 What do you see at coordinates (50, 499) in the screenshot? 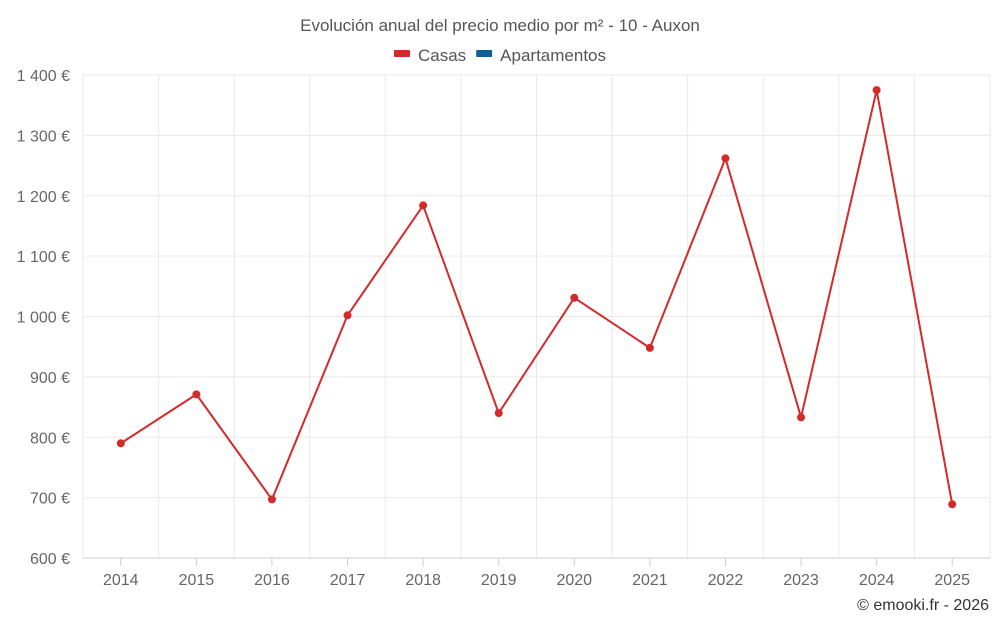
I see `y-tick-label: 700 €` at bounding box center [50, 499].